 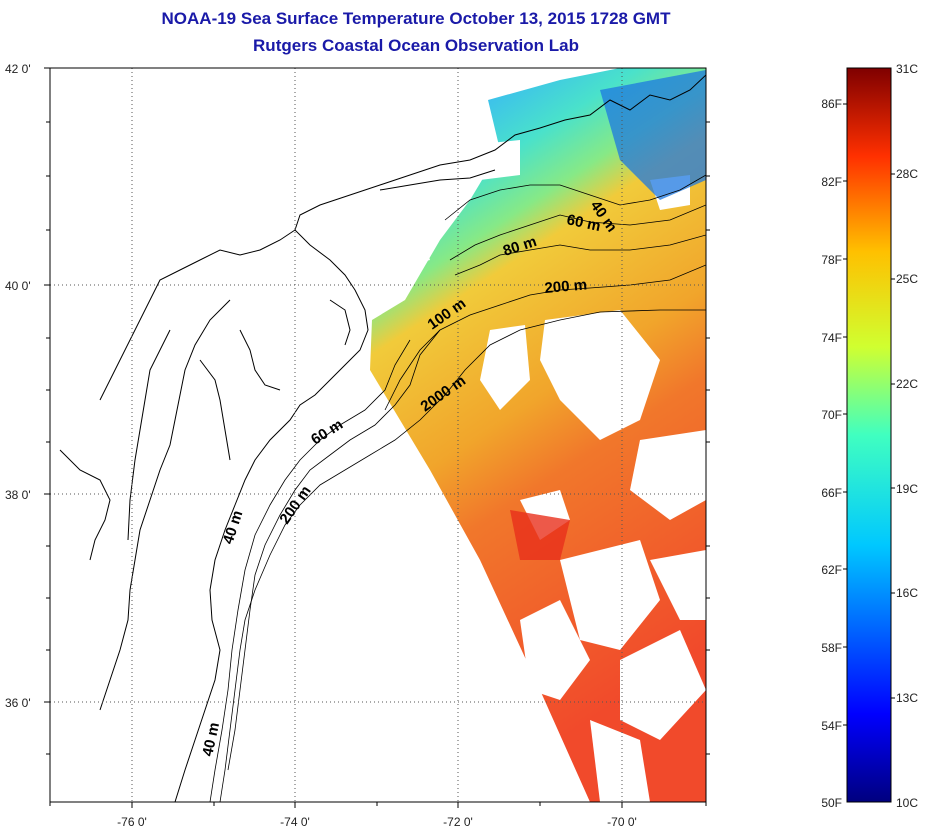 What do you see at coordinates (458, 822) in the screenshot?
I see `lon-label: -72 0'` at bounding box center [458, 822].